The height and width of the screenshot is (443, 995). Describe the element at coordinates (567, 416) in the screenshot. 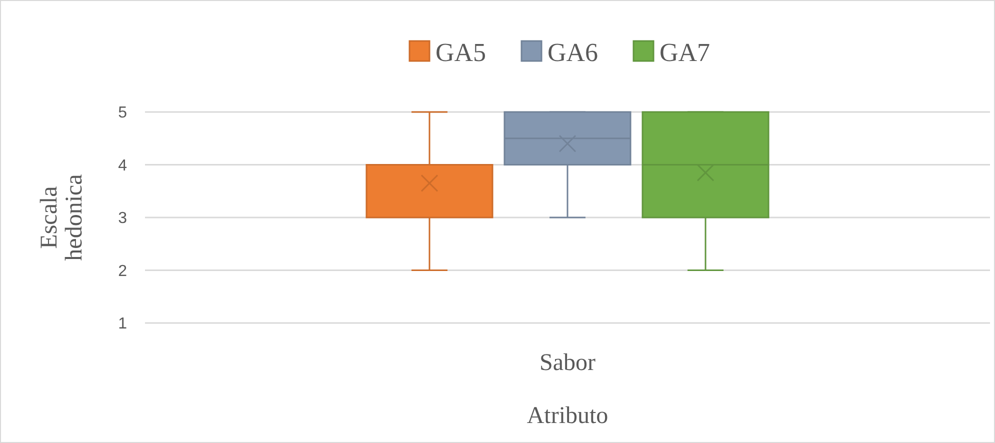

I see `x-axis-title: Atributo` at that location.